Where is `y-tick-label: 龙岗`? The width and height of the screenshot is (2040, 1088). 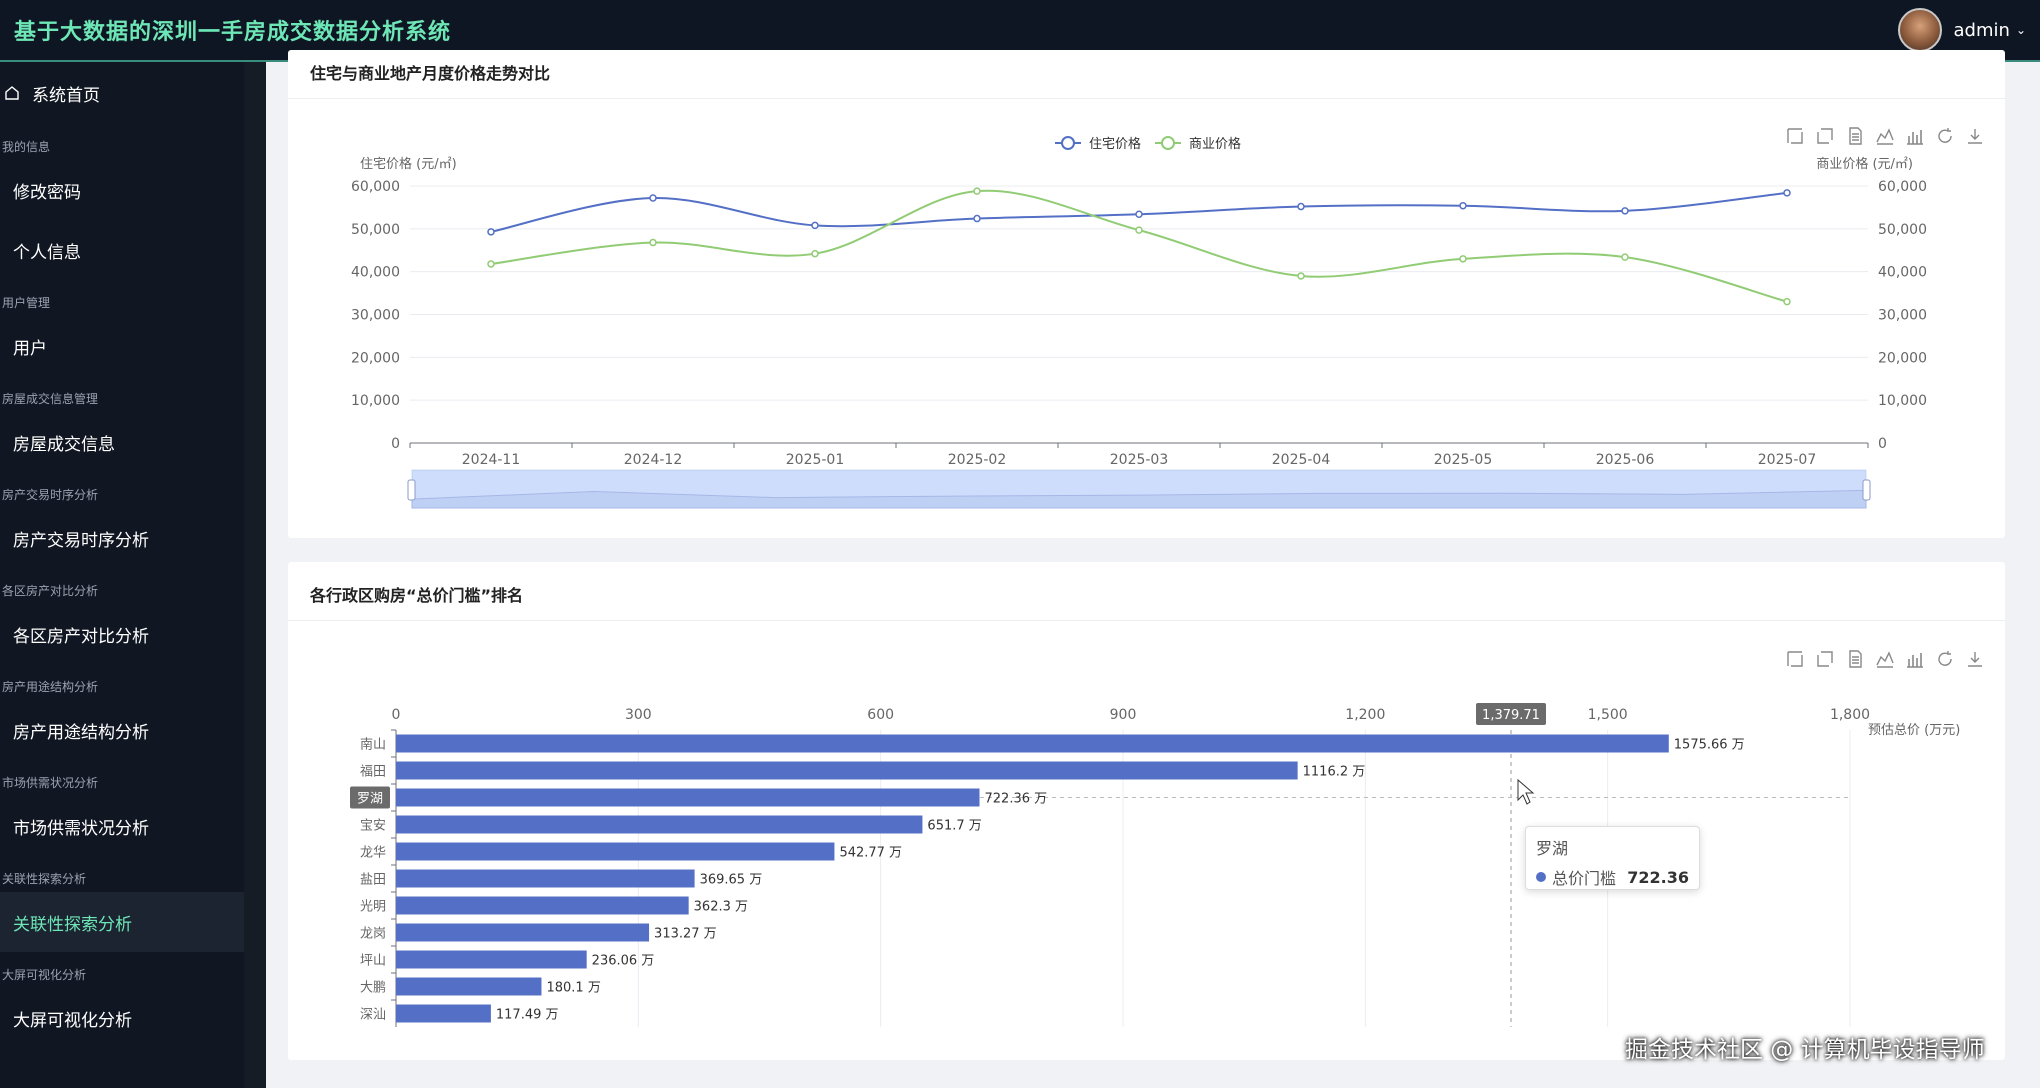
y-tick-label: 龙岗 is located at coordinates (373, 934).